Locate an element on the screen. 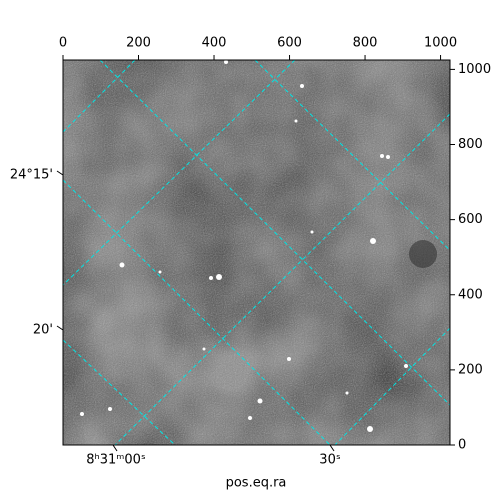 This screenshot has height=504, width=500. x-tick-label: 1000 is located at coordinates (440, 43).